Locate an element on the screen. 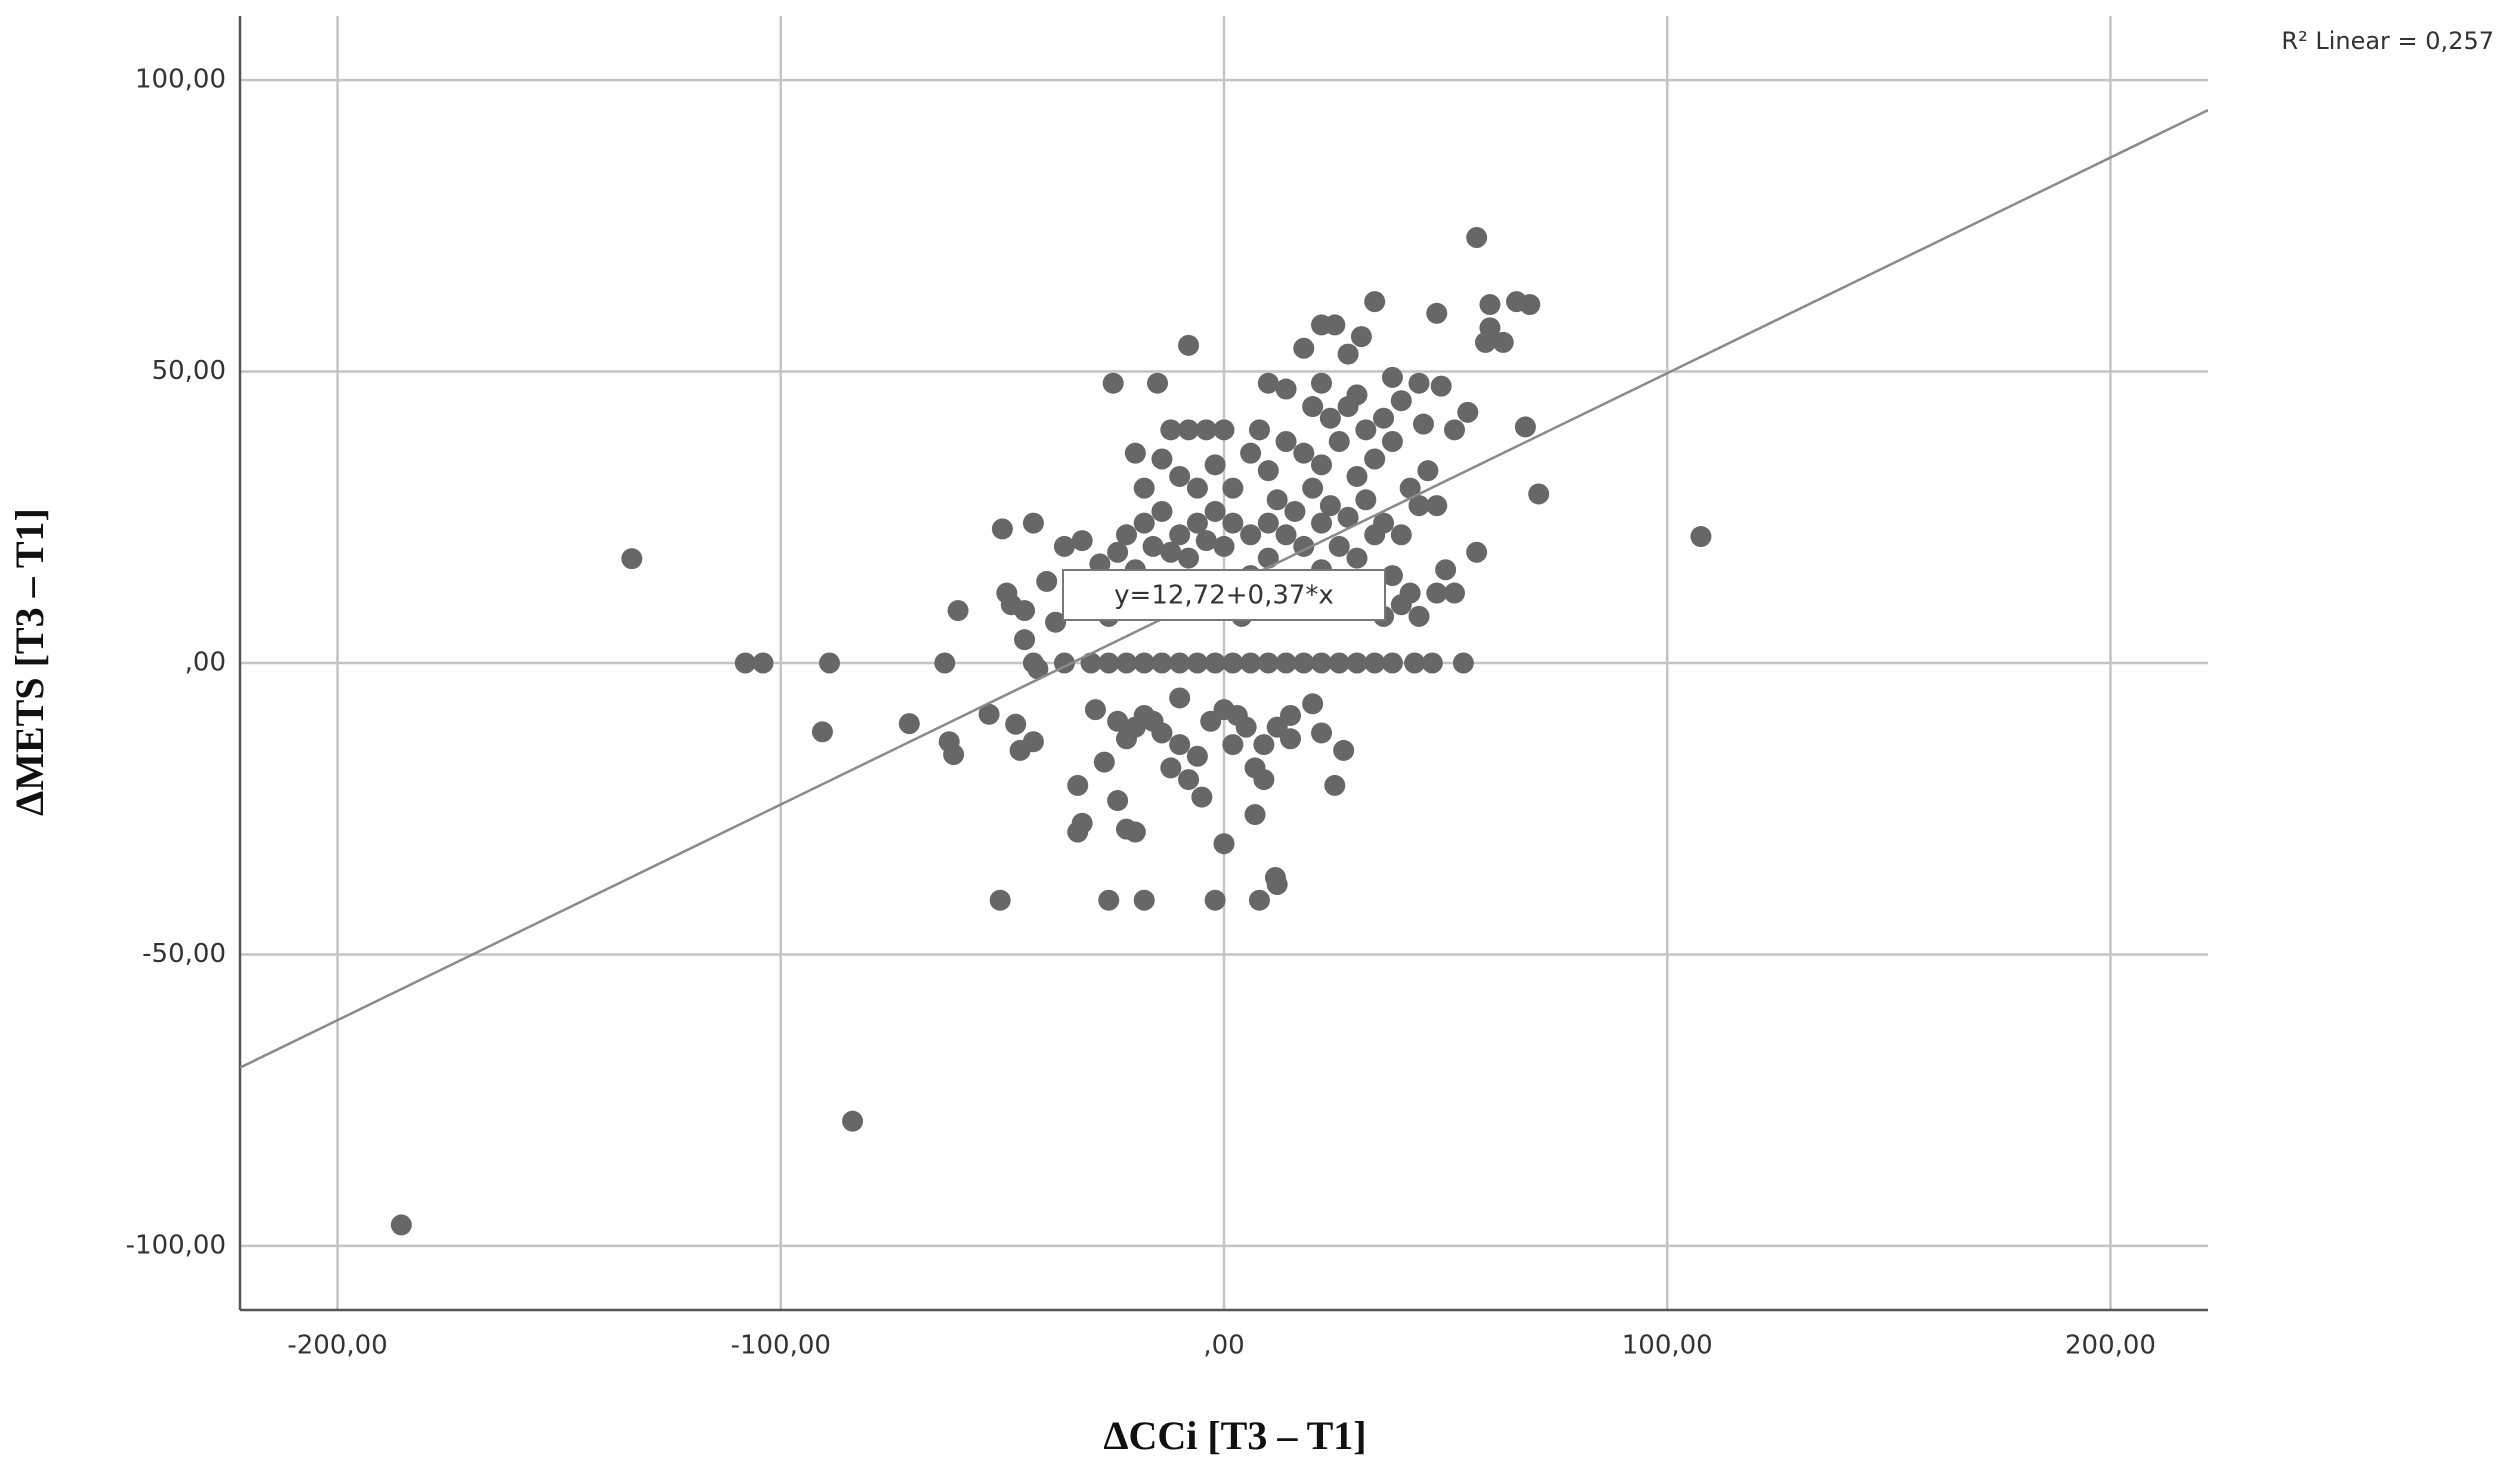  x-axis-title: ΔCCi [T3 – T1] is located at coordinates (1234, 1435).